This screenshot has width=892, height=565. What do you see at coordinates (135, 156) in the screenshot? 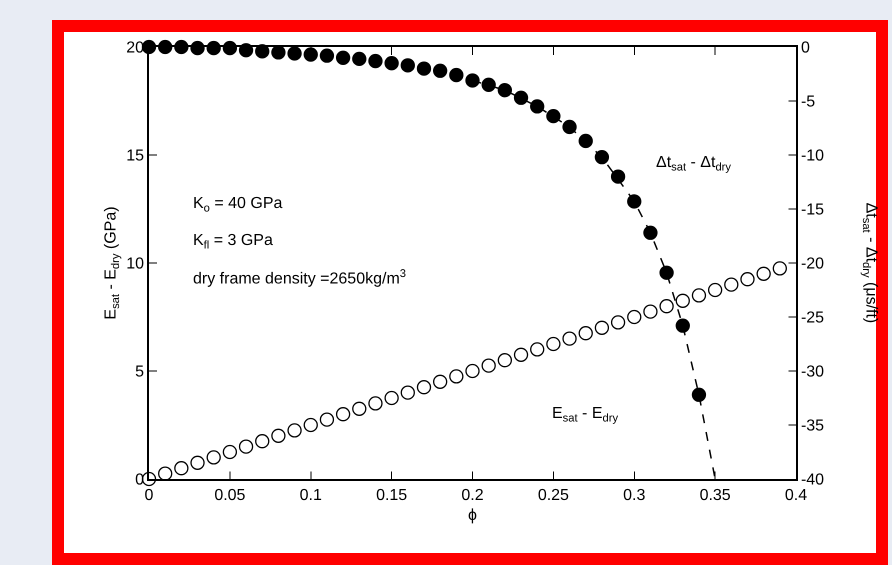
I see `y-tick-label: 15` at bounding box center [135, 156].